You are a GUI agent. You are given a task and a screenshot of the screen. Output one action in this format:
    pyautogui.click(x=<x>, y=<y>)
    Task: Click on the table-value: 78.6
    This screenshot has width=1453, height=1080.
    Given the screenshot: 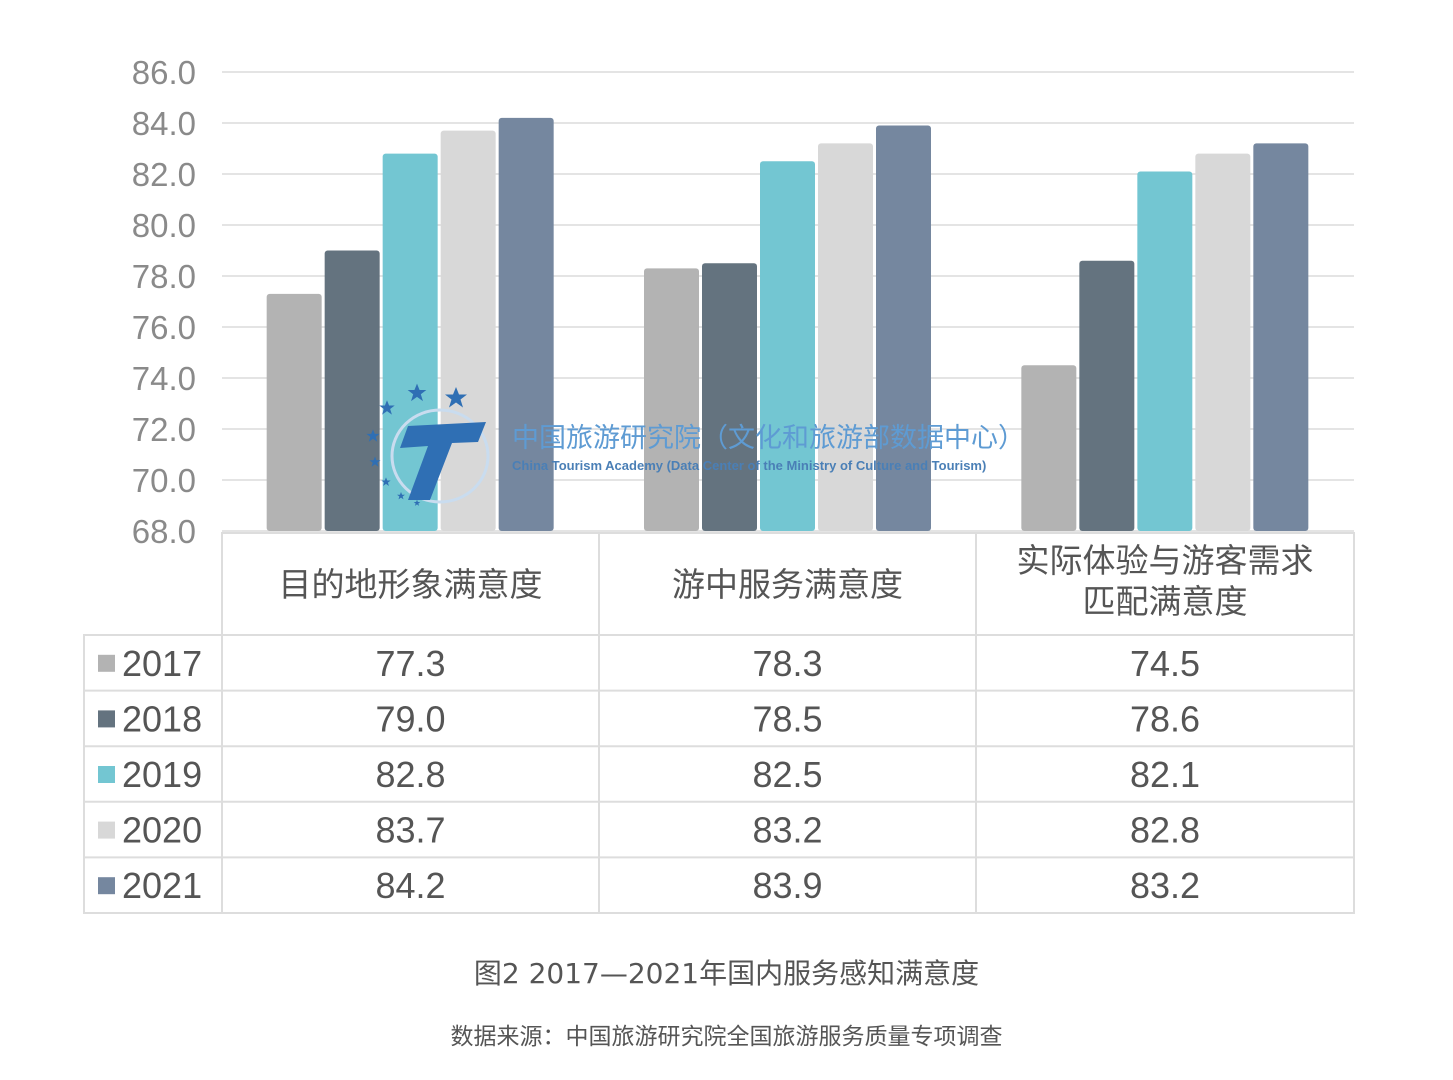 What is the action you would take?
    pyautogui.click(x=1165, y=718)
    